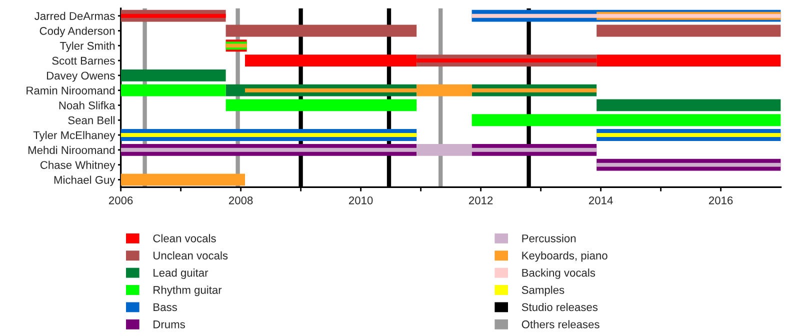 This screenshot has height=336, width=800. I want to click on legend-label: Unclean vocals, so click(191, 255).